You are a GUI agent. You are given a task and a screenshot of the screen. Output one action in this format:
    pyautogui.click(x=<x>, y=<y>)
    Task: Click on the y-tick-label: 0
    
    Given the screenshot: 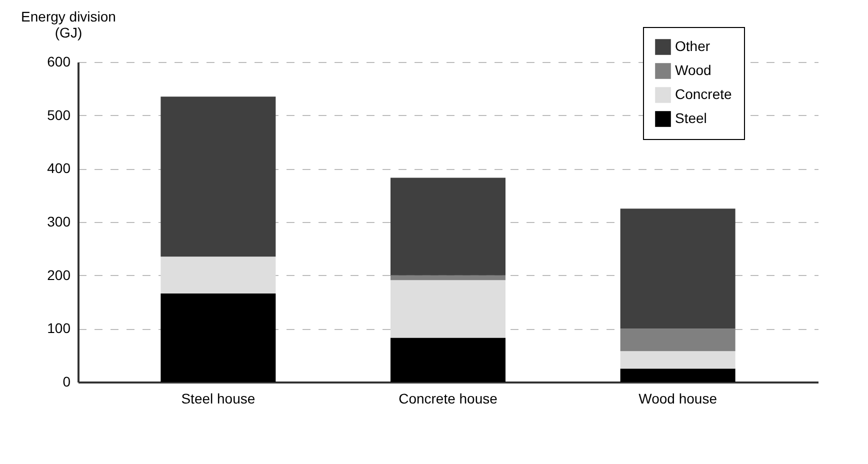 What is the action you would take?
    pyautogui.click(x=66, y=382)
    